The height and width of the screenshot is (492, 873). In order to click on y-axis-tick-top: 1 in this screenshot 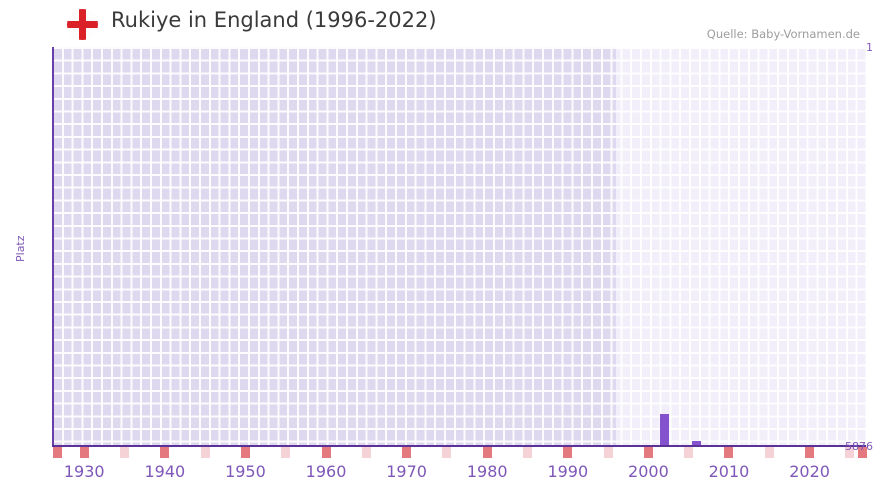, I will do `click(869, 47)`.